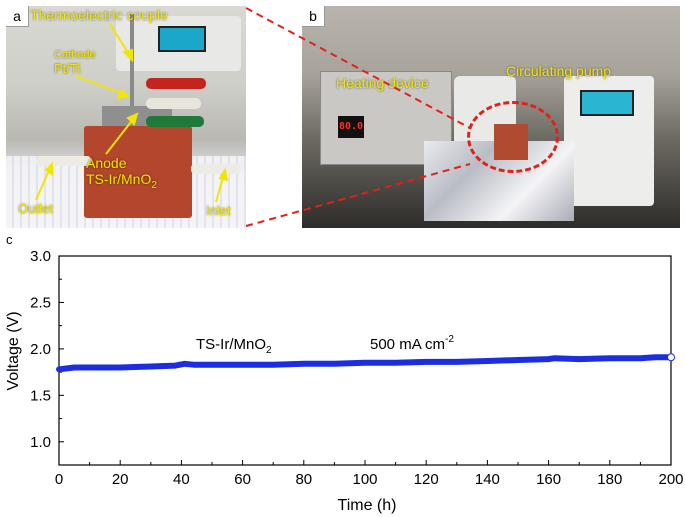 The image size is (685, 517). I want to click on anode-material-subscript: 2, so click(154, 185).